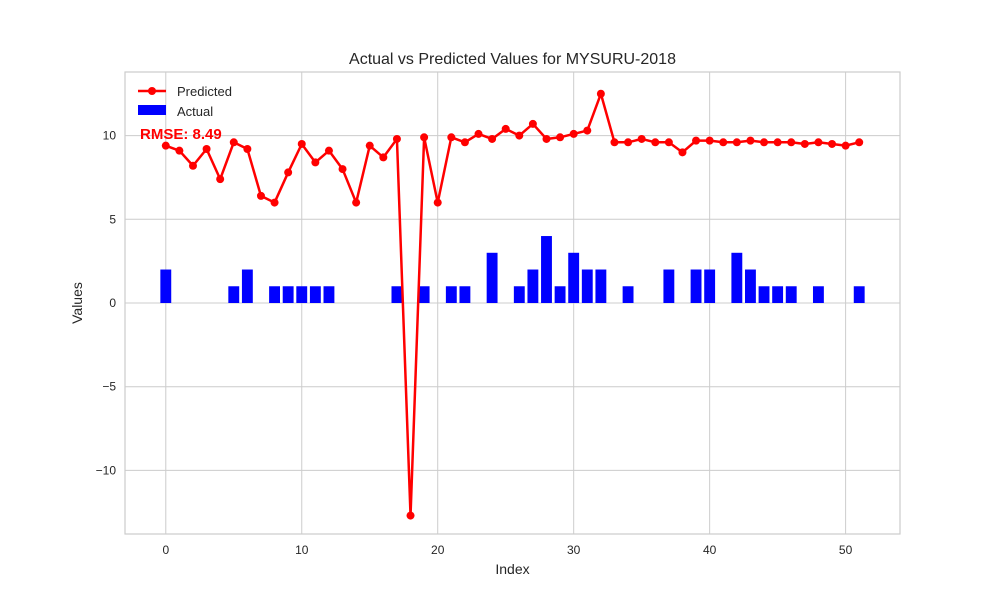 This screenshot has height=605, width=1000. Describe the element at coordinates (106, 470) in the screenshot. I see `y-tick-label: −10` at that location.